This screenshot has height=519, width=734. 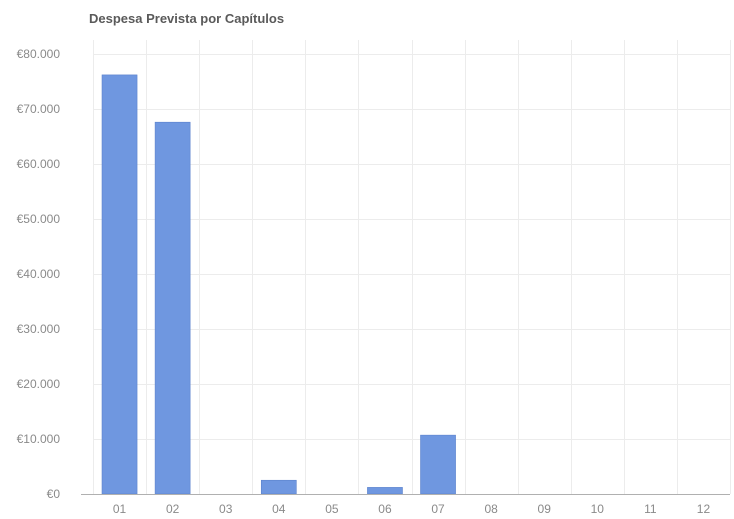 I want to click on y-tick-label: €30.000, so click(x=39, y=329).